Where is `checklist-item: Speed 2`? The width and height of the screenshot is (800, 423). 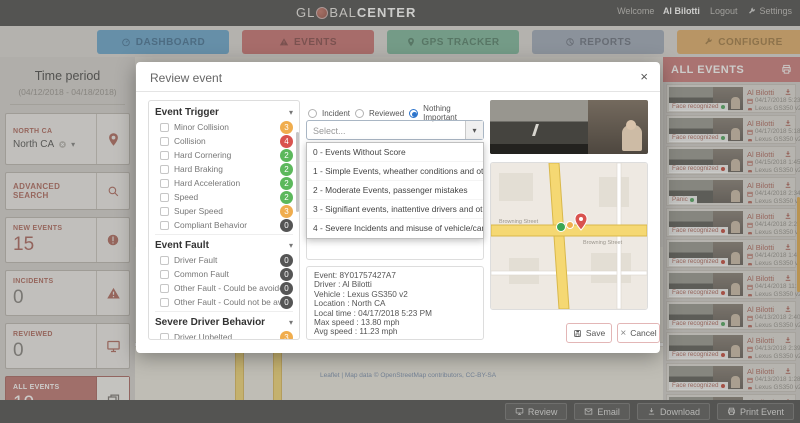
checklist-item: Speed 2 is located at coordinates (224, 197).